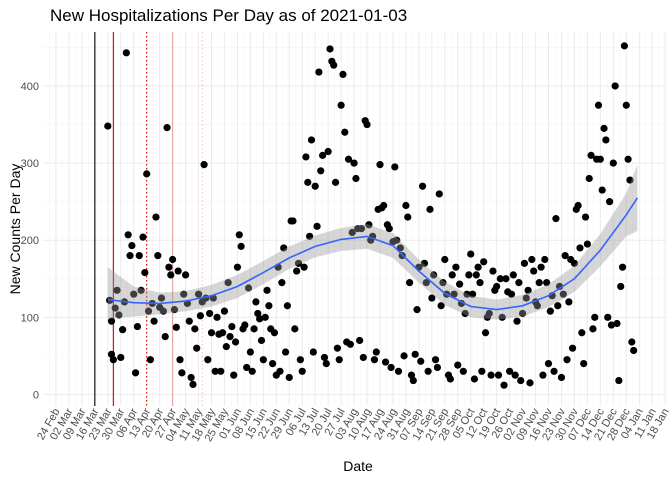 The height and width of the screenshot is (480, 672). Describe the element at coordinates (148, 219) in the screenshot. I see `reference-lines` at that location.